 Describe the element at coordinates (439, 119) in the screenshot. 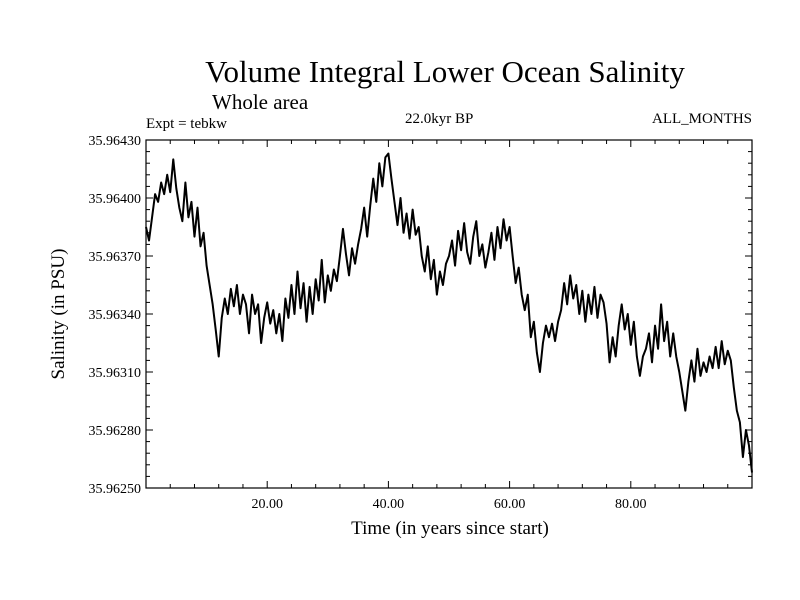

I see `period-label: 22.0kyr BP` at that location.